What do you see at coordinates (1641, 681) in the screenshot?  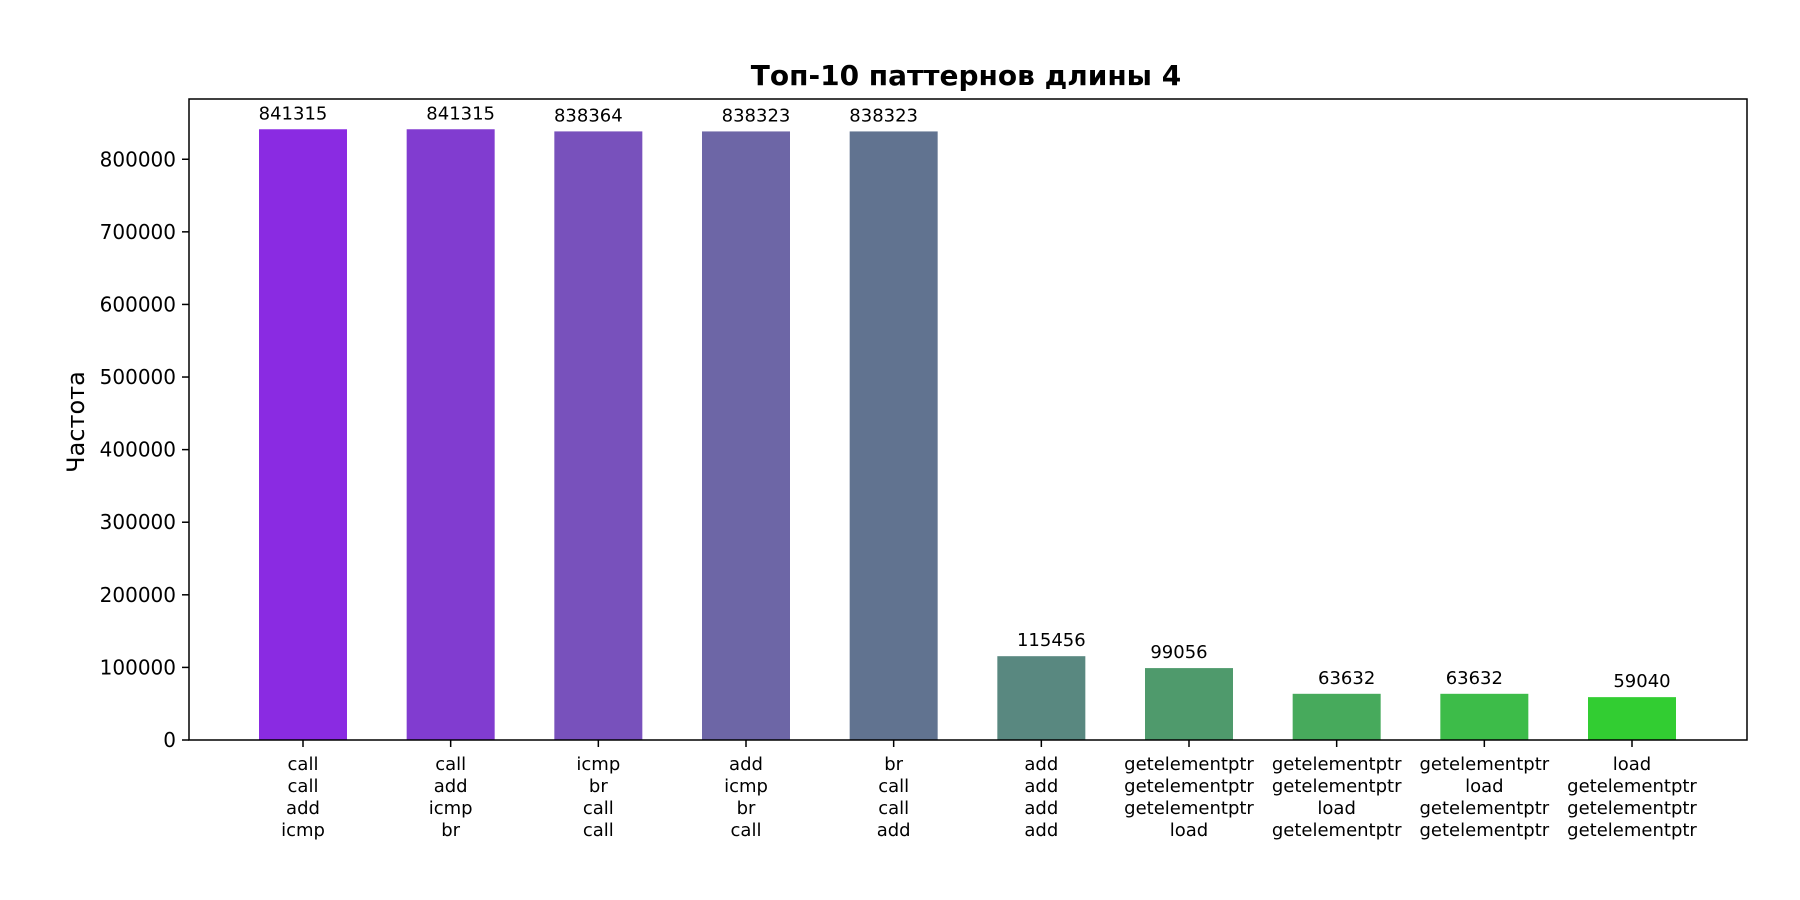 I see `data-label-10: 59040` at bounding box center [1641, 681].